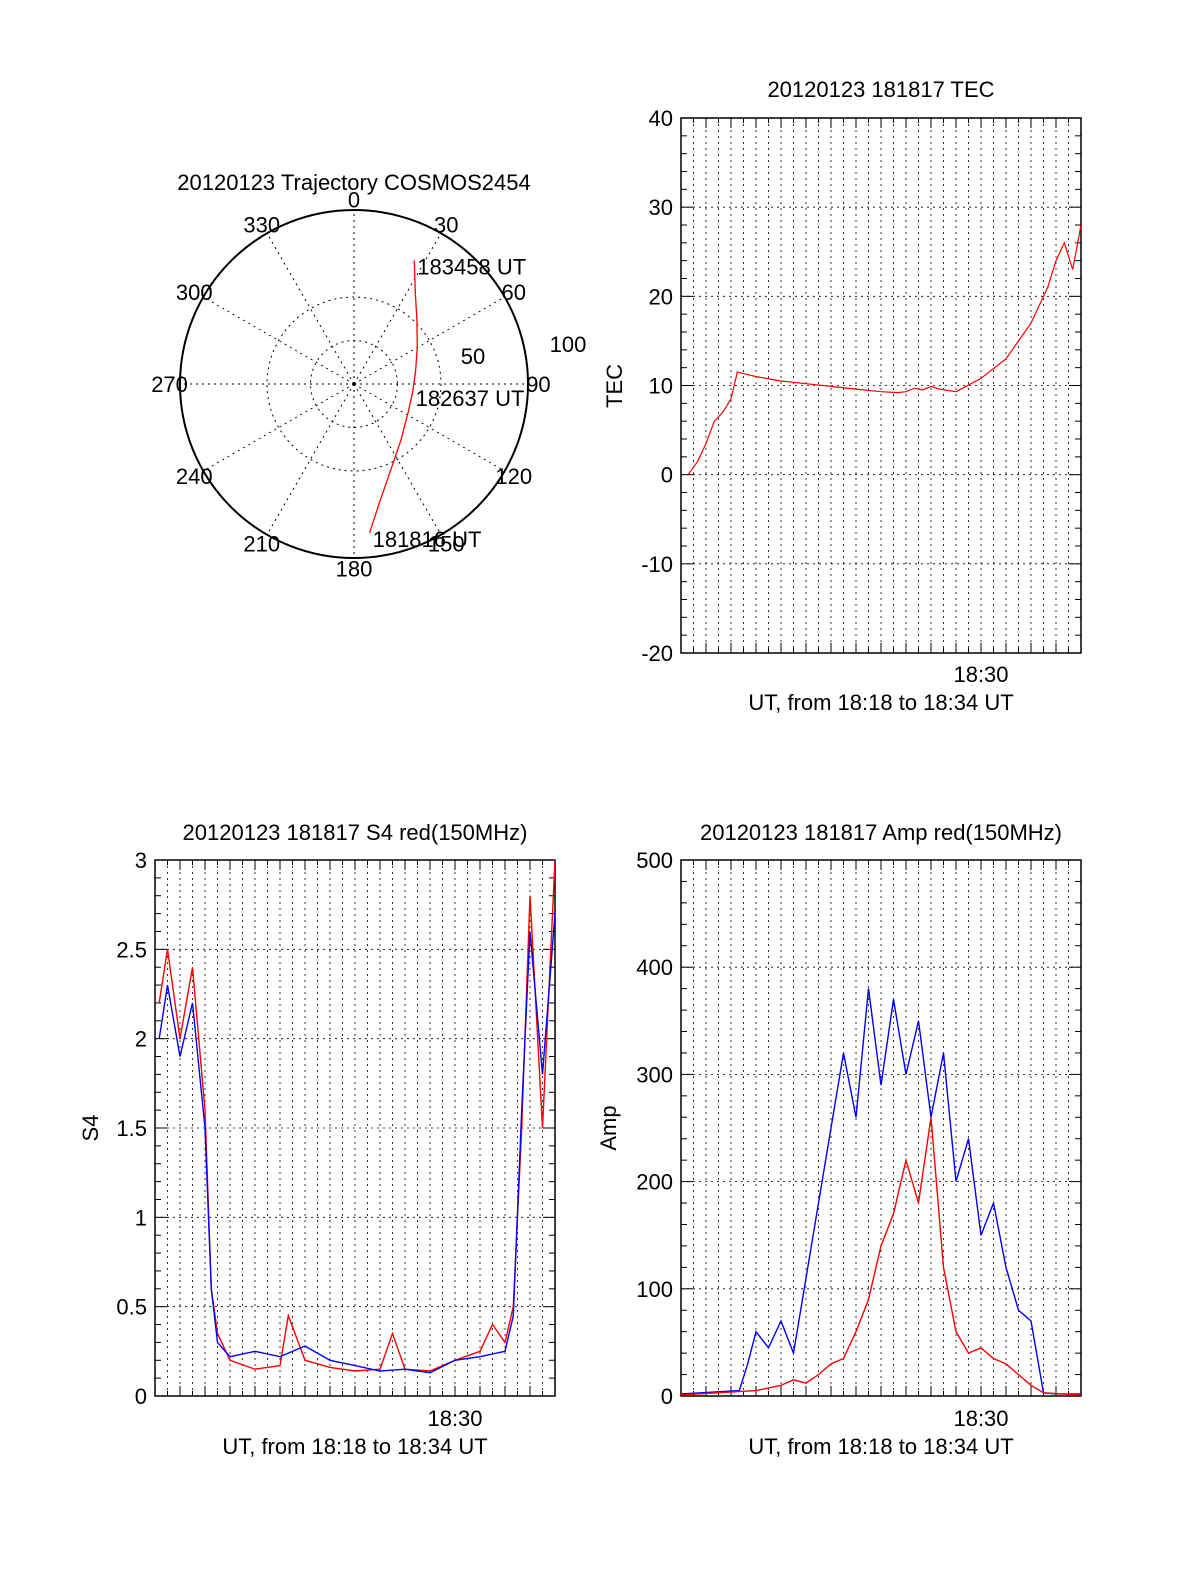 The height and width of the screenshot is (1575, 1200). What do you see at coordinates (353, 182) in the screenshot?
I see `trajectory-title: 20120123 Trajectory COSMOS2454` at bounding box center [353, 182].